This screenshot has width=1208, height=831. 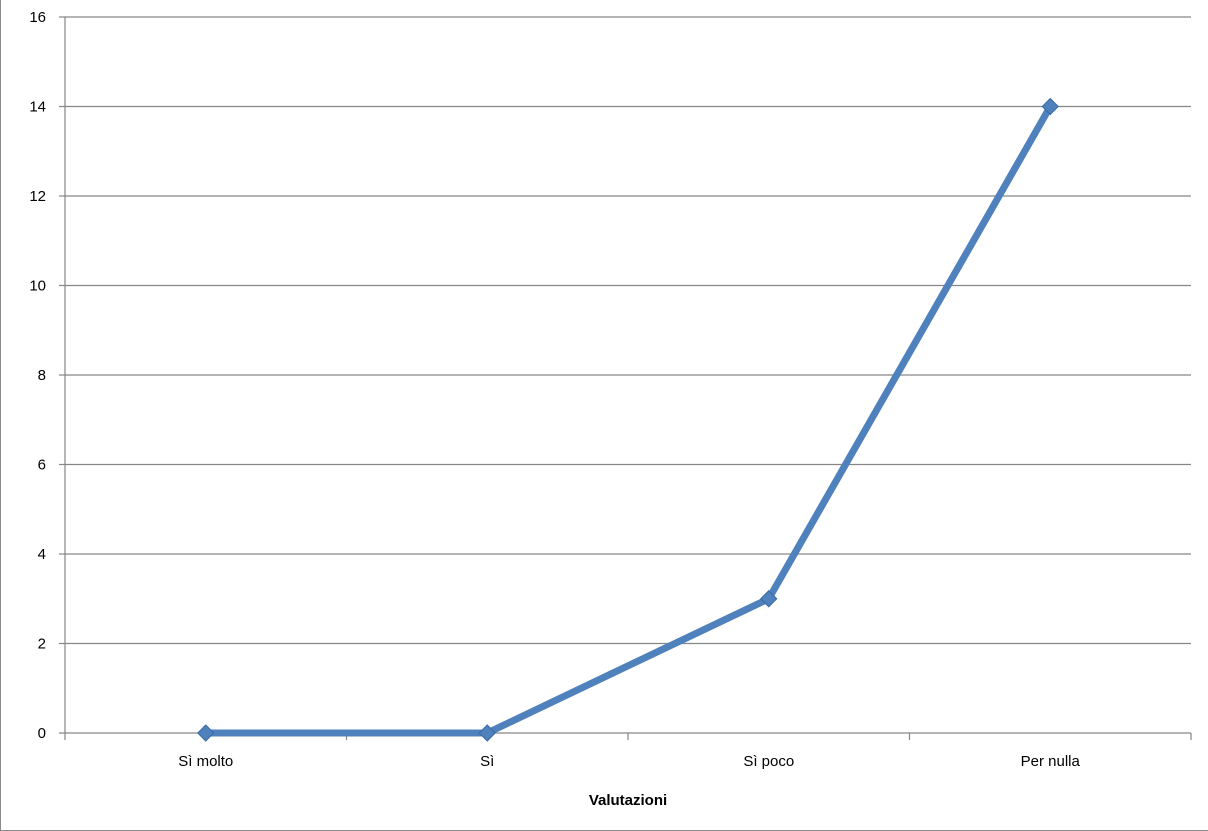 I want to click on y-tick-label: 4, so click(x=42, y=554).